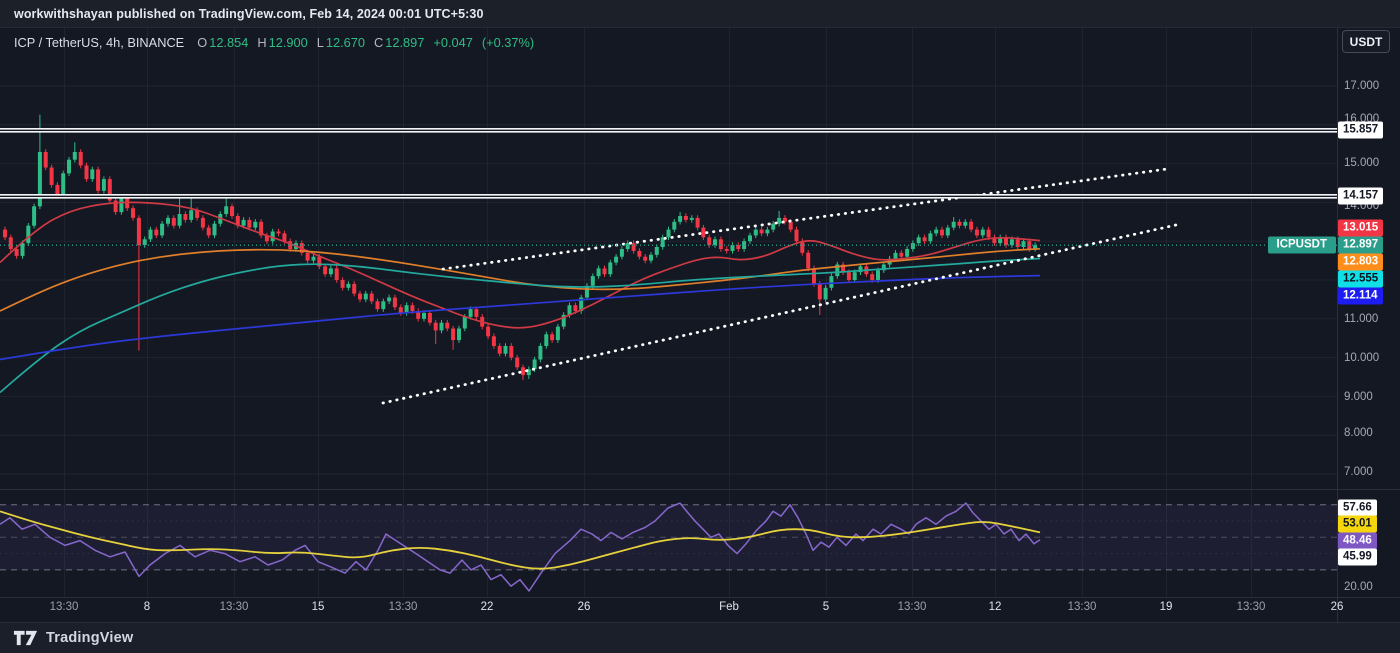 This screenshot has width=1400, height=653. What do you see at coordinates (1357, 524) in the screenshot?
I see `price-label: 53.01` at bounding box center [1357, 524].